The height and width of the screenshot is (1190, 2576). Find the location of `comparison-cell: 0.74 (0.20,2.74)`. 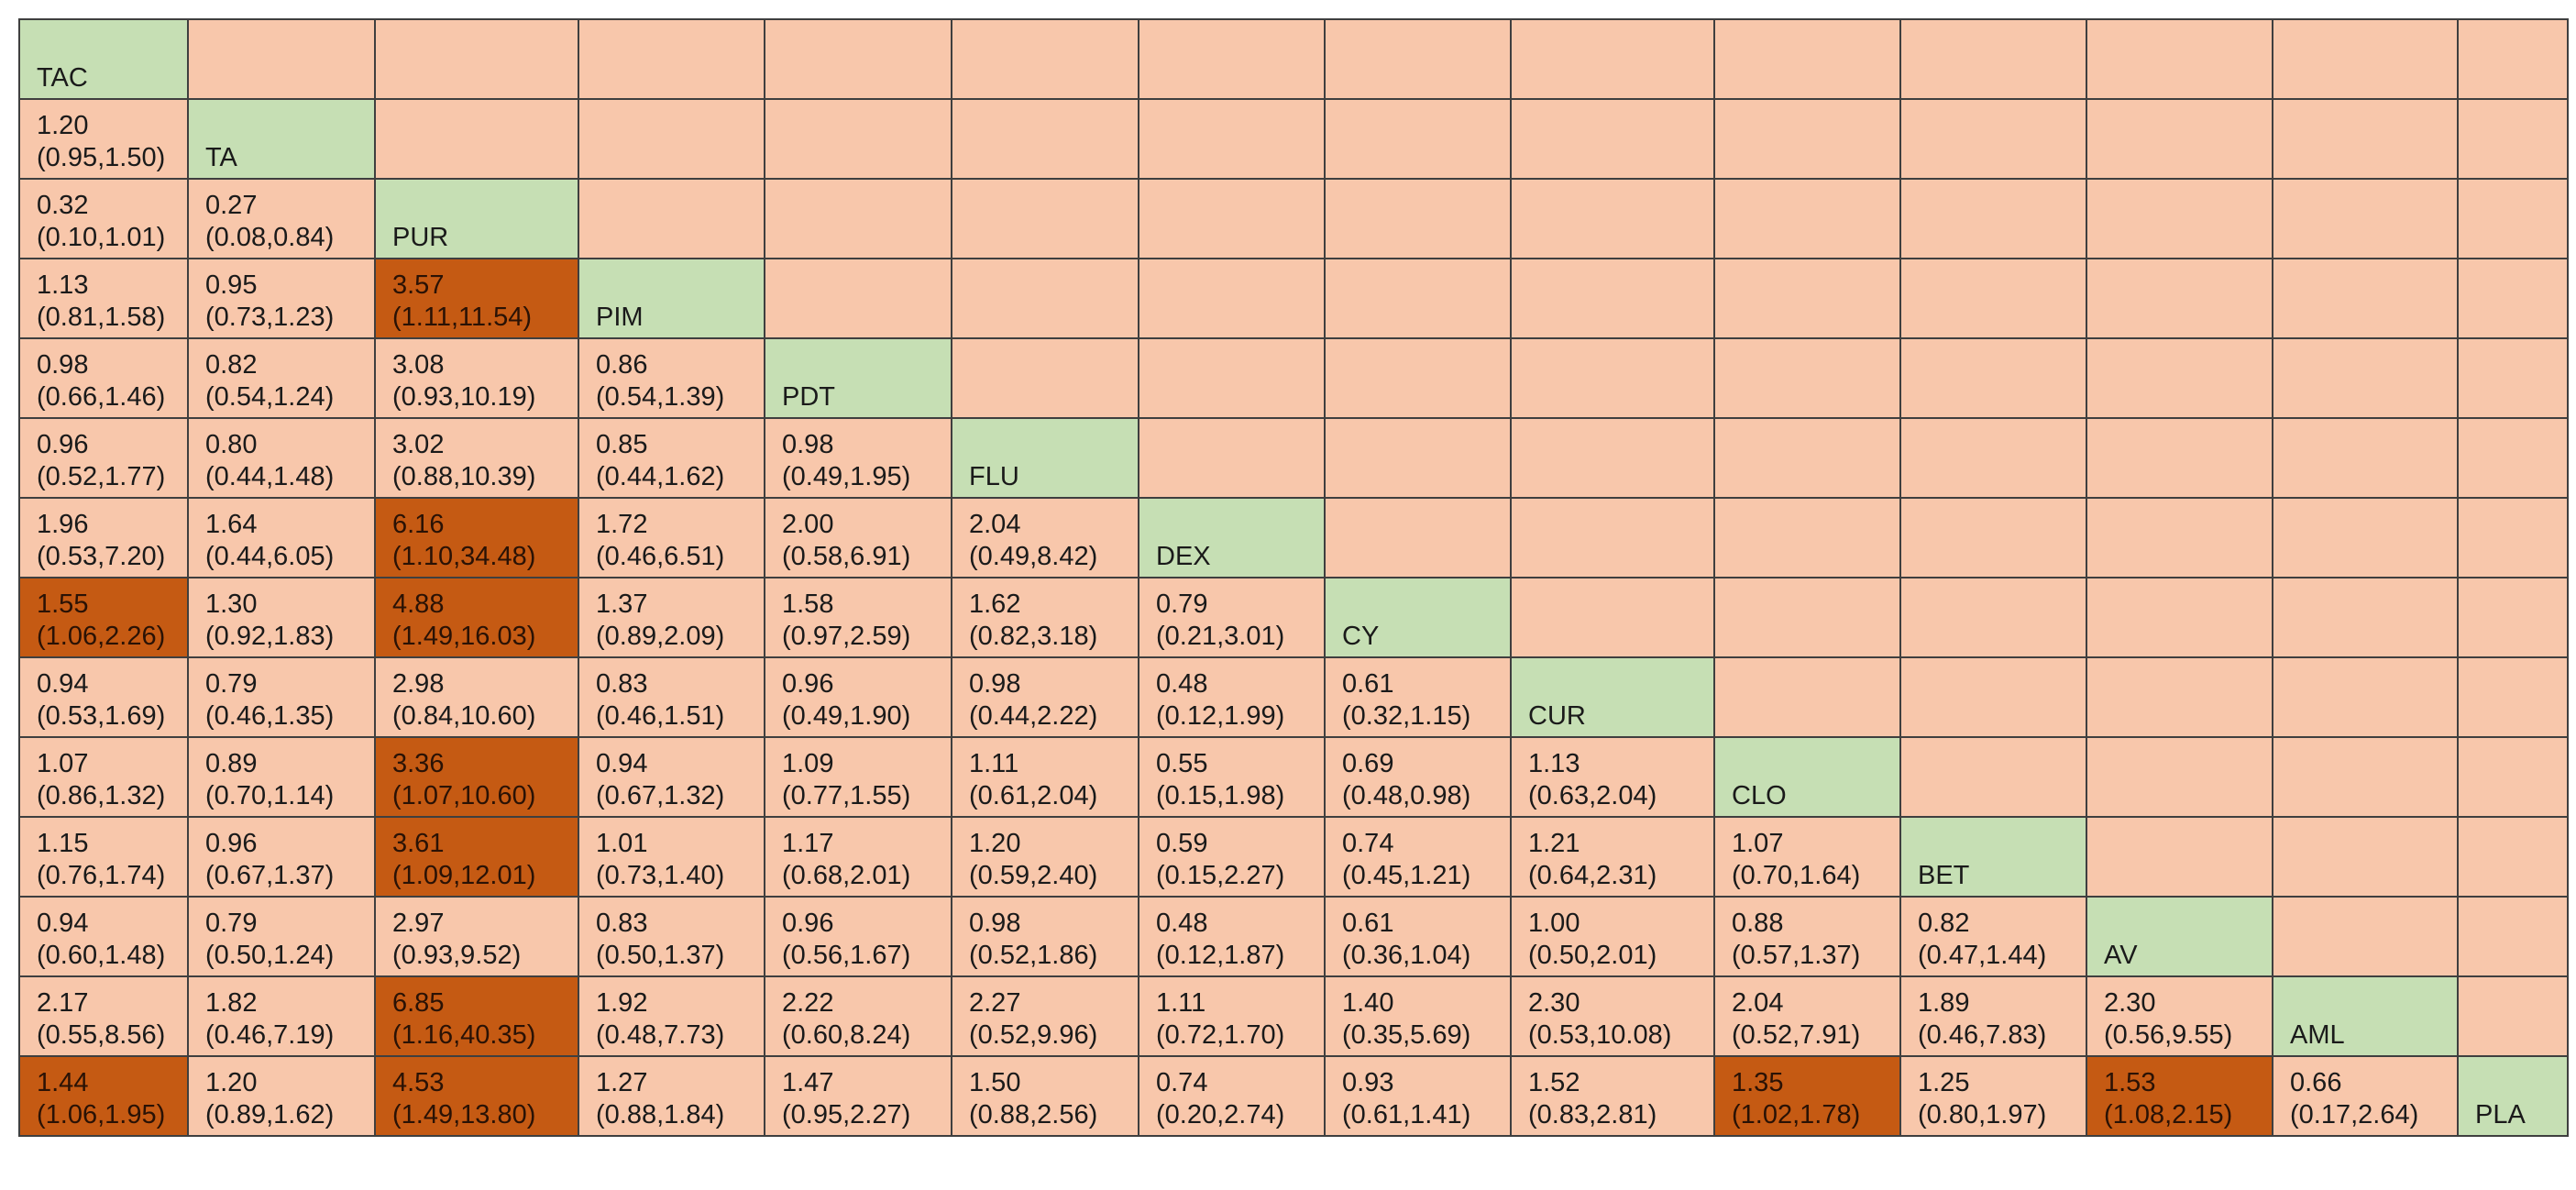

comparison-cell: 0.74 (0.20,2.74) is located at coordinates (1232, 1096).